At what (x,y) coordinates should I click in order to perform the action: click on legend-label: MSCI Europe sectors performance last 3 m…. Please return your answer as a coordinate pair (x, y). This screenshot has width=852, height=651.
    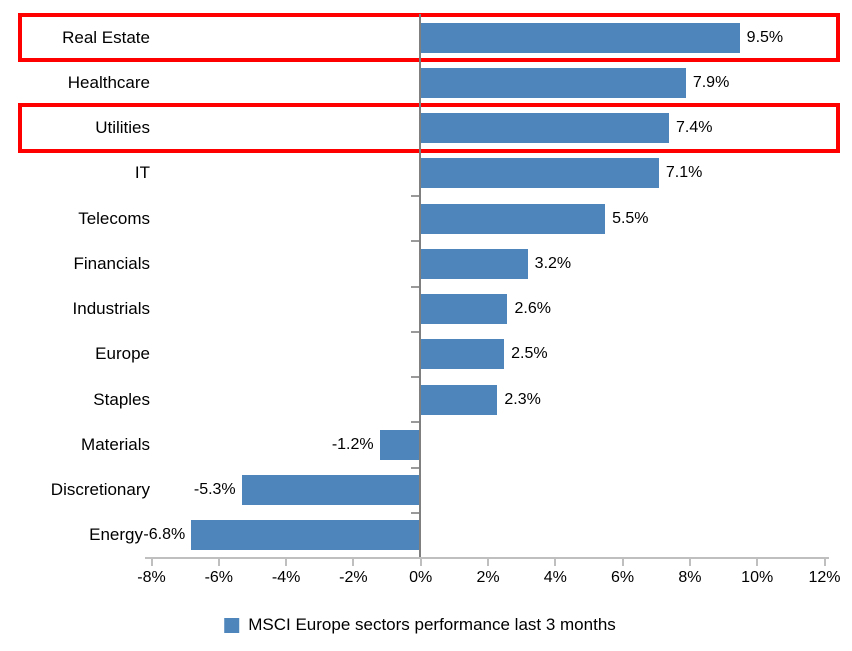
    Looking at the image, I should click on (432, 624).